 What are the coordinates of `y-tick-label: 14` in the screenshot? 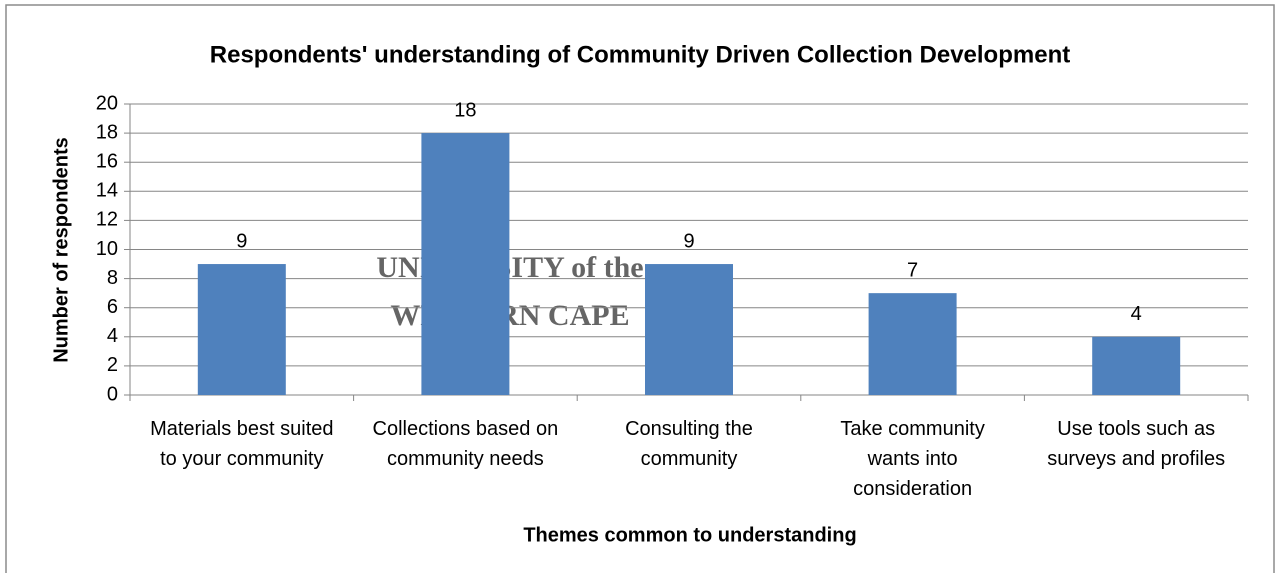 It's located at (107, 191).